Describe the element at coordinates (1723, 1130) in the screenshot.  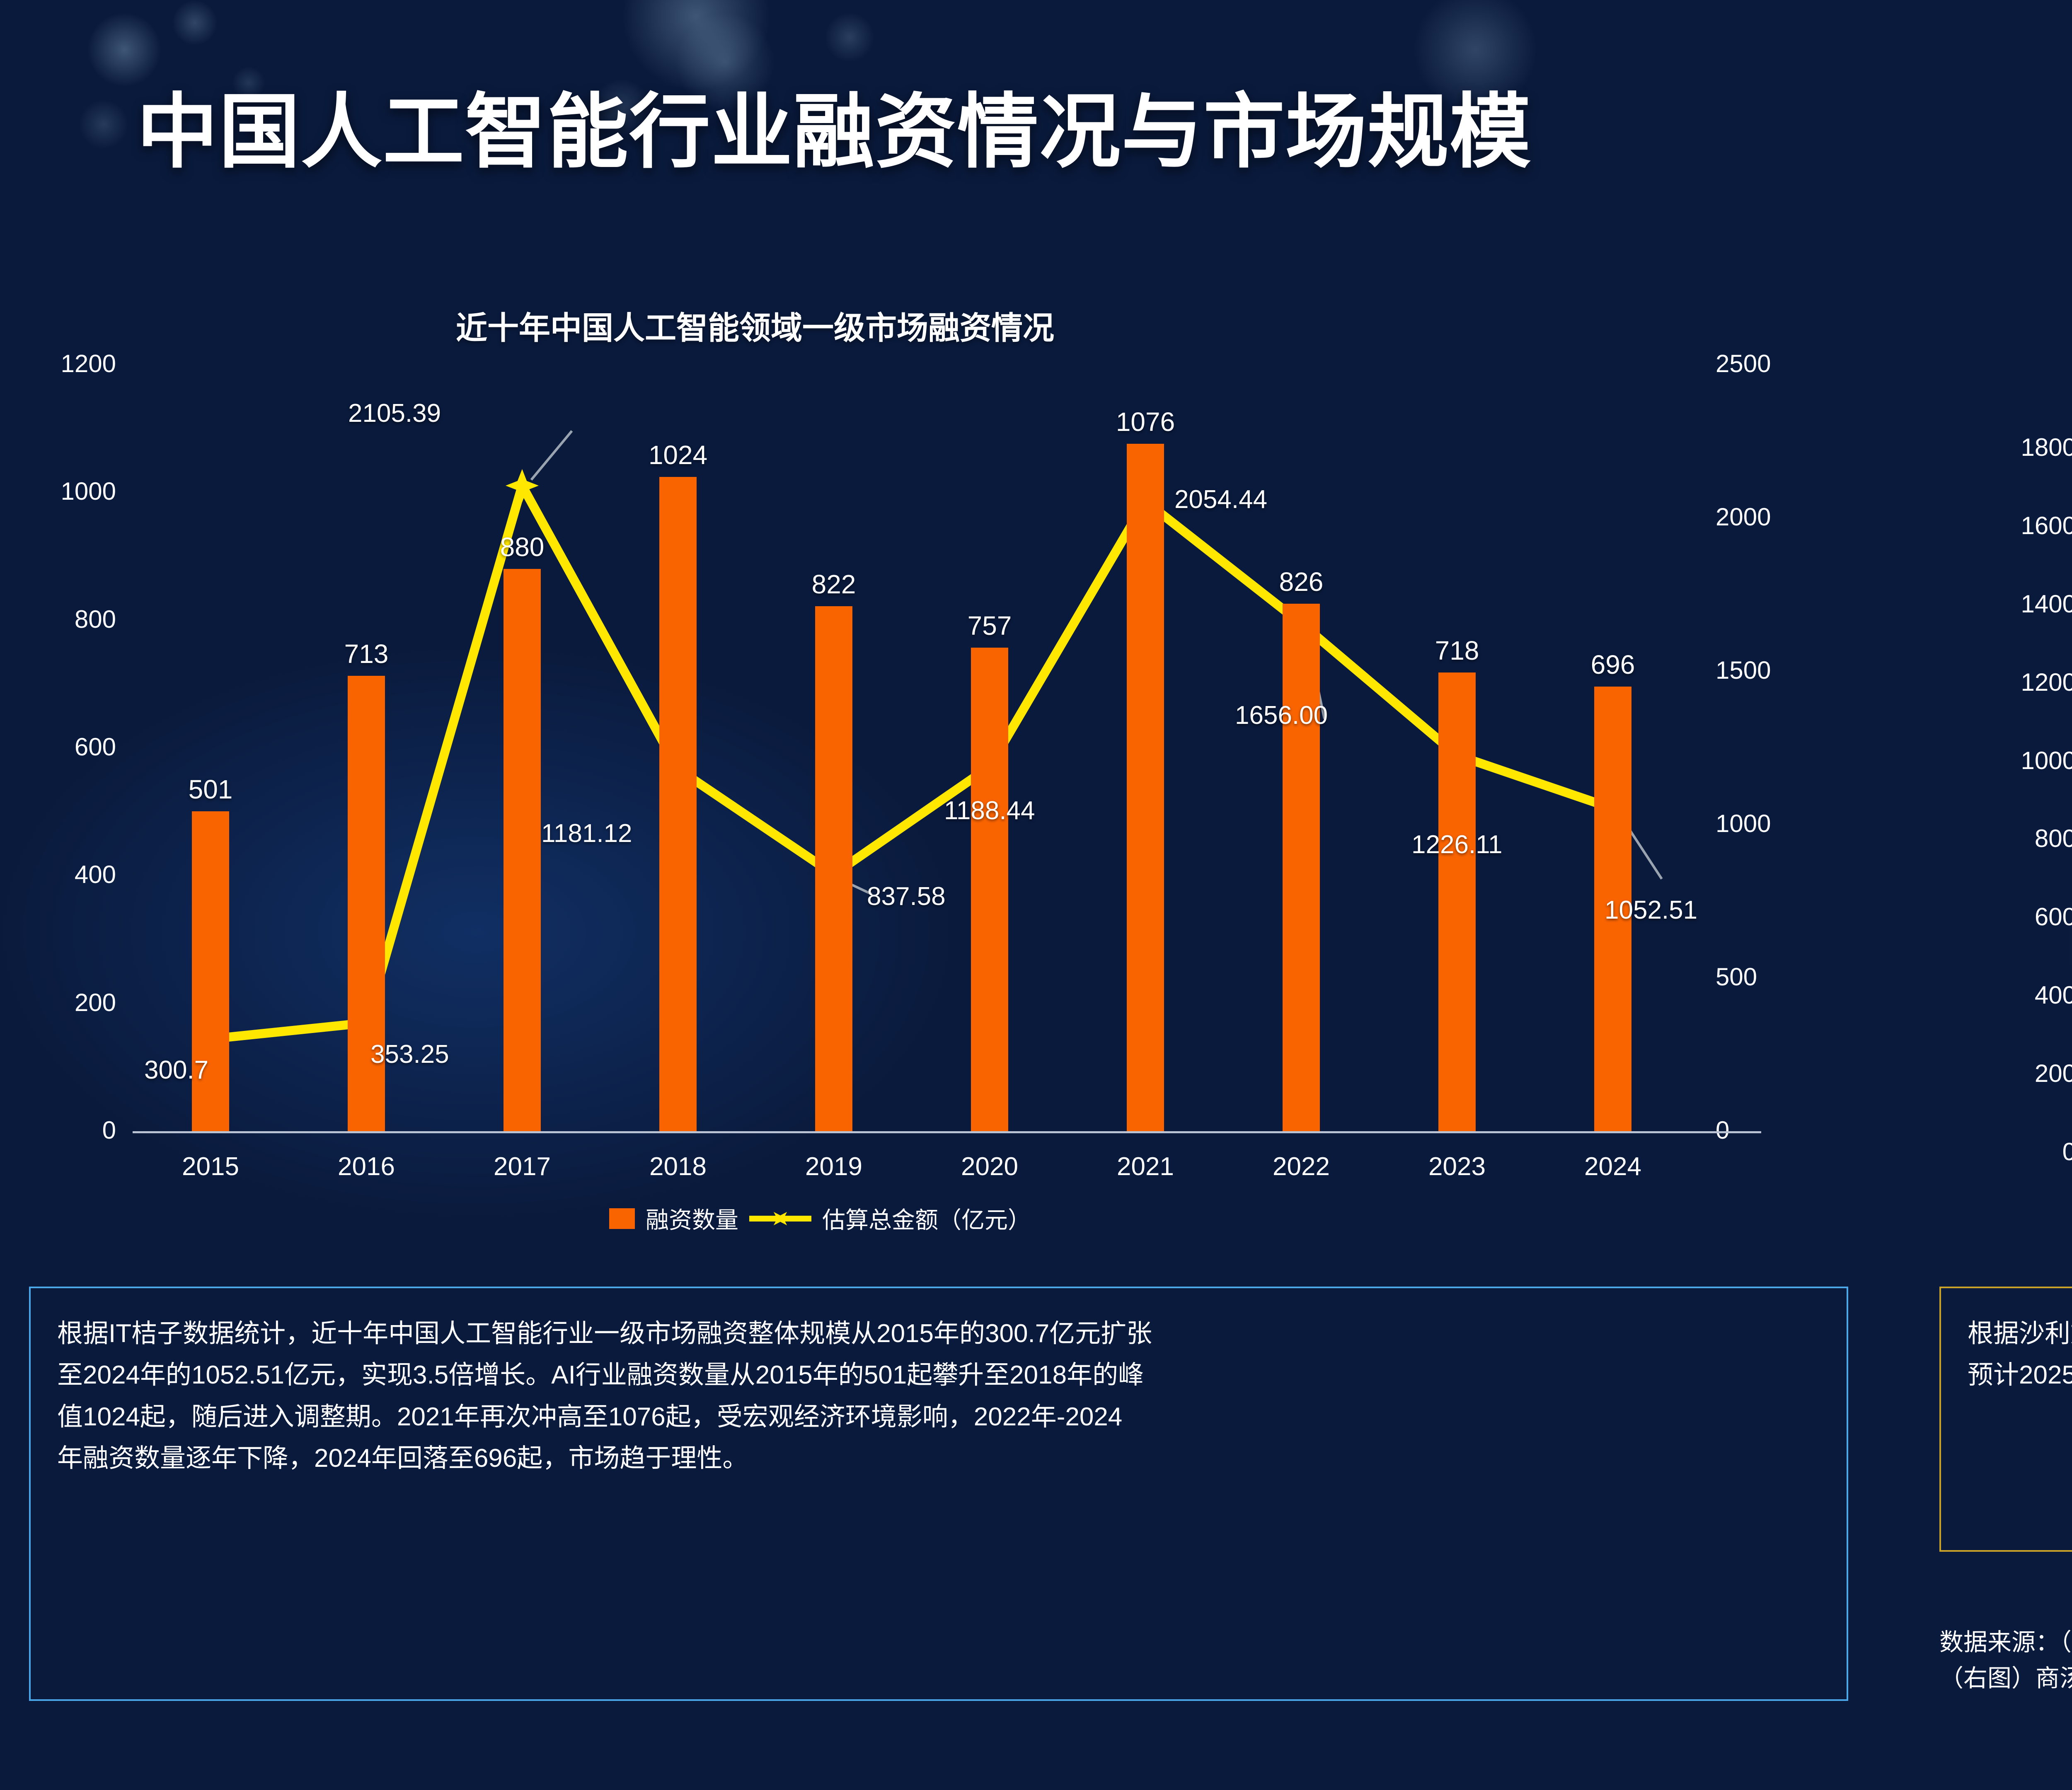
I see `y-axis-tick-right: 0` at that location.